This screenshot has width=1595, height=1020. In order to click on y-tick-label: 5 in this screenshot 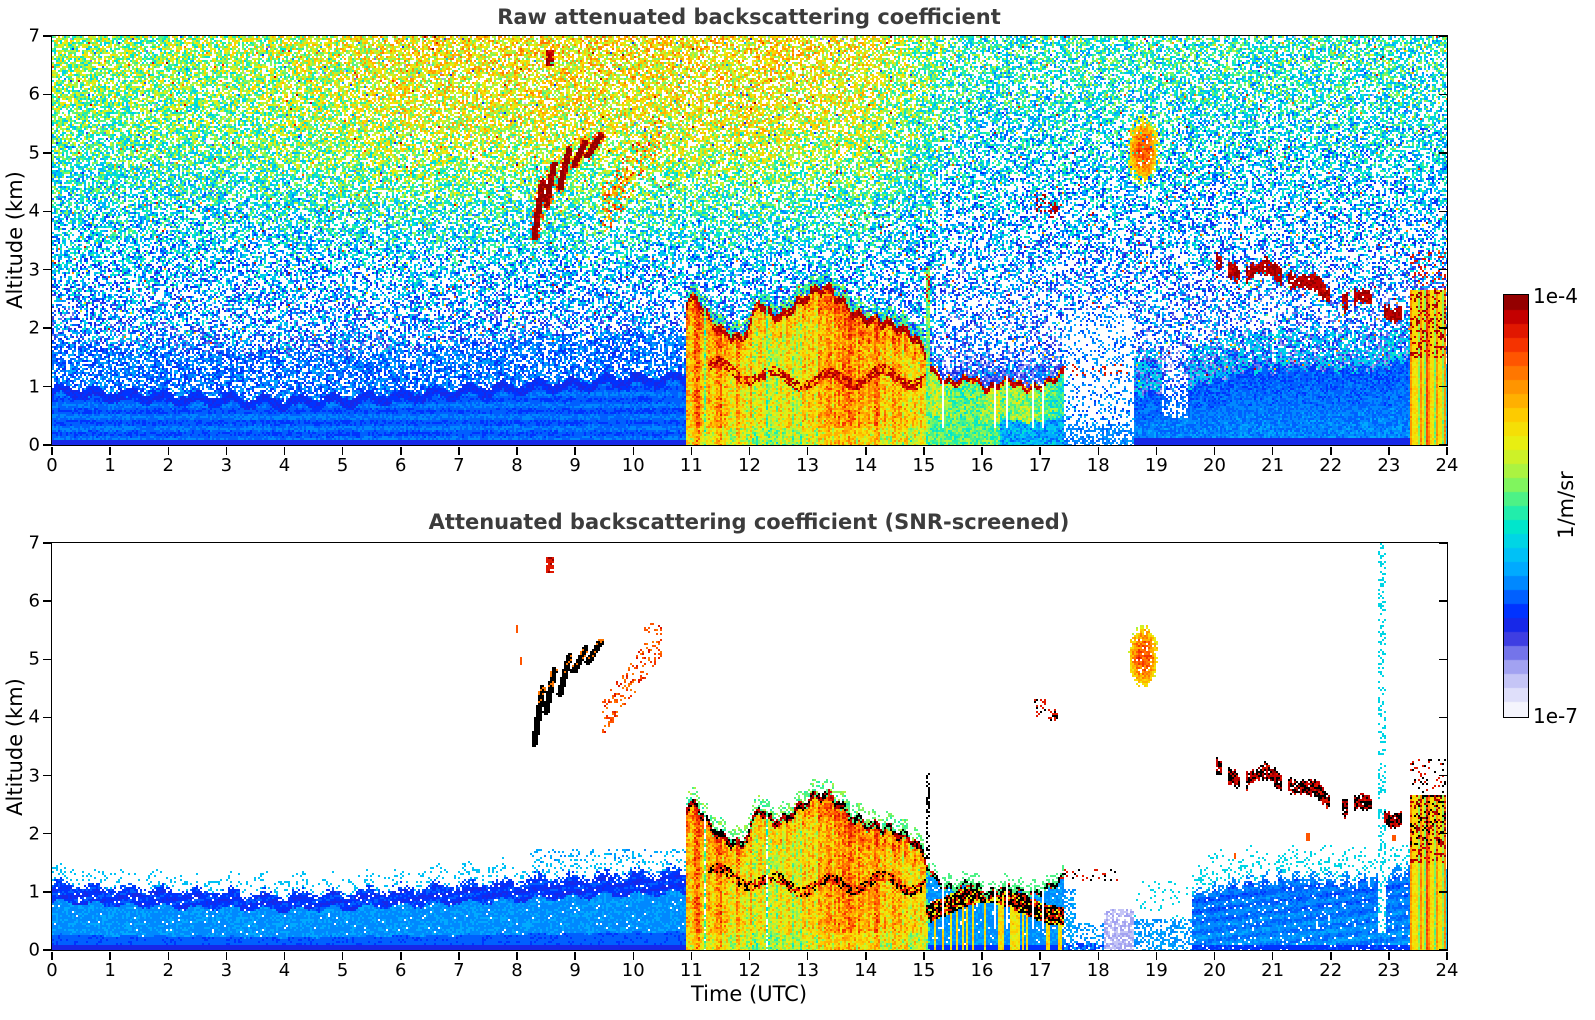, I will do `click(34, 659)`.